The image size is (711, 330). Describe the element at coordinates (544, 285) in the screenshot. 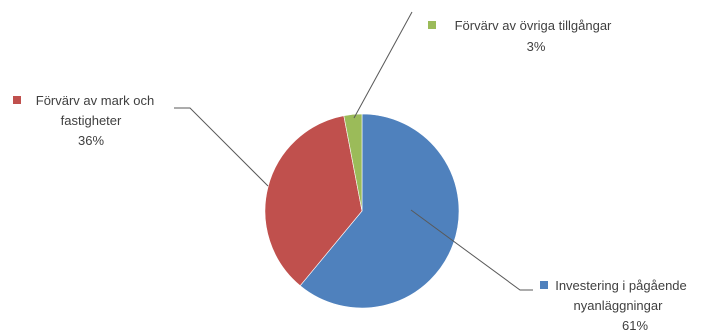

I see `legend-key-investering` at that location.